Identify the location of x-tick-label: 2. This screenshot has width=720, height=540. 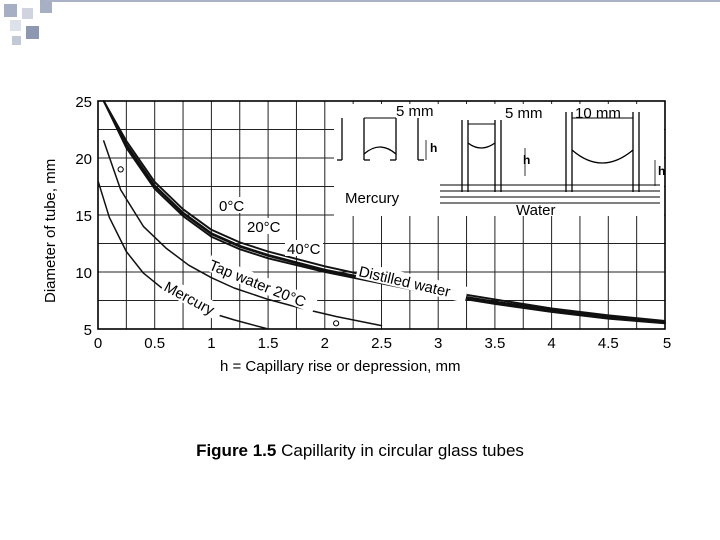
(325, 343).